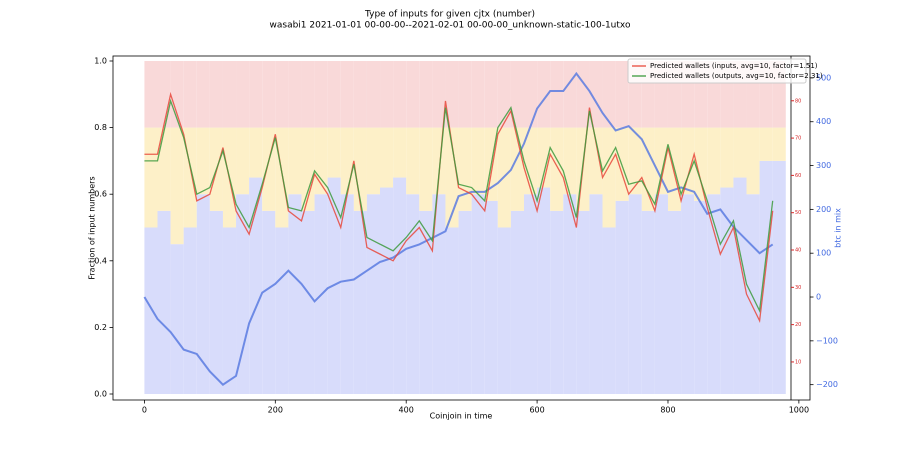 The image size is (900, 450). I want to click on y2-tick-label: −100, so click(827, 340).